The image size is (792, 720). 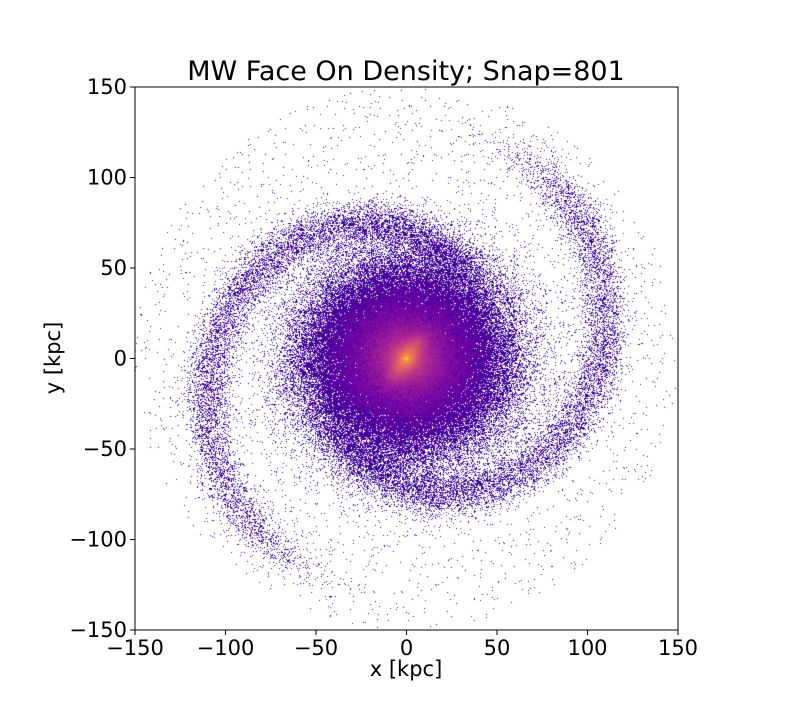 I want to click on y-axis-label: y [kpc], so click(x=53, y=358).